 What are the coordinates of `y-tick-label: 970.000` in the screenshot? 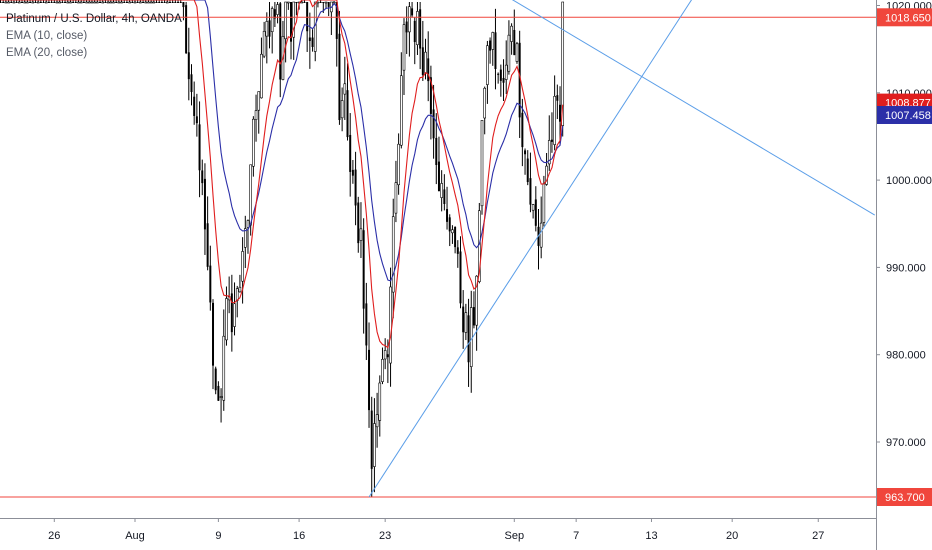 It's located at (906, 443).